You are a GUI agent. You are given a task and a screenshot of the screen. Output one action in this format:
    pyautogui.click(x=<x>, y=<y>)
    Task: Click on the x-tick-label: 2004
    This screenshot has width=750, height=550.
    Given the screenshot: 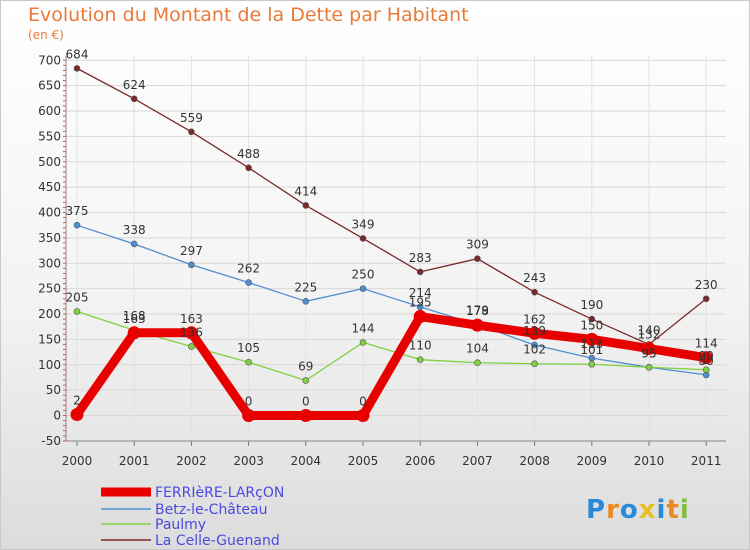 What is the action you would take?
    pyautogui.click(x=306, y=461)
    